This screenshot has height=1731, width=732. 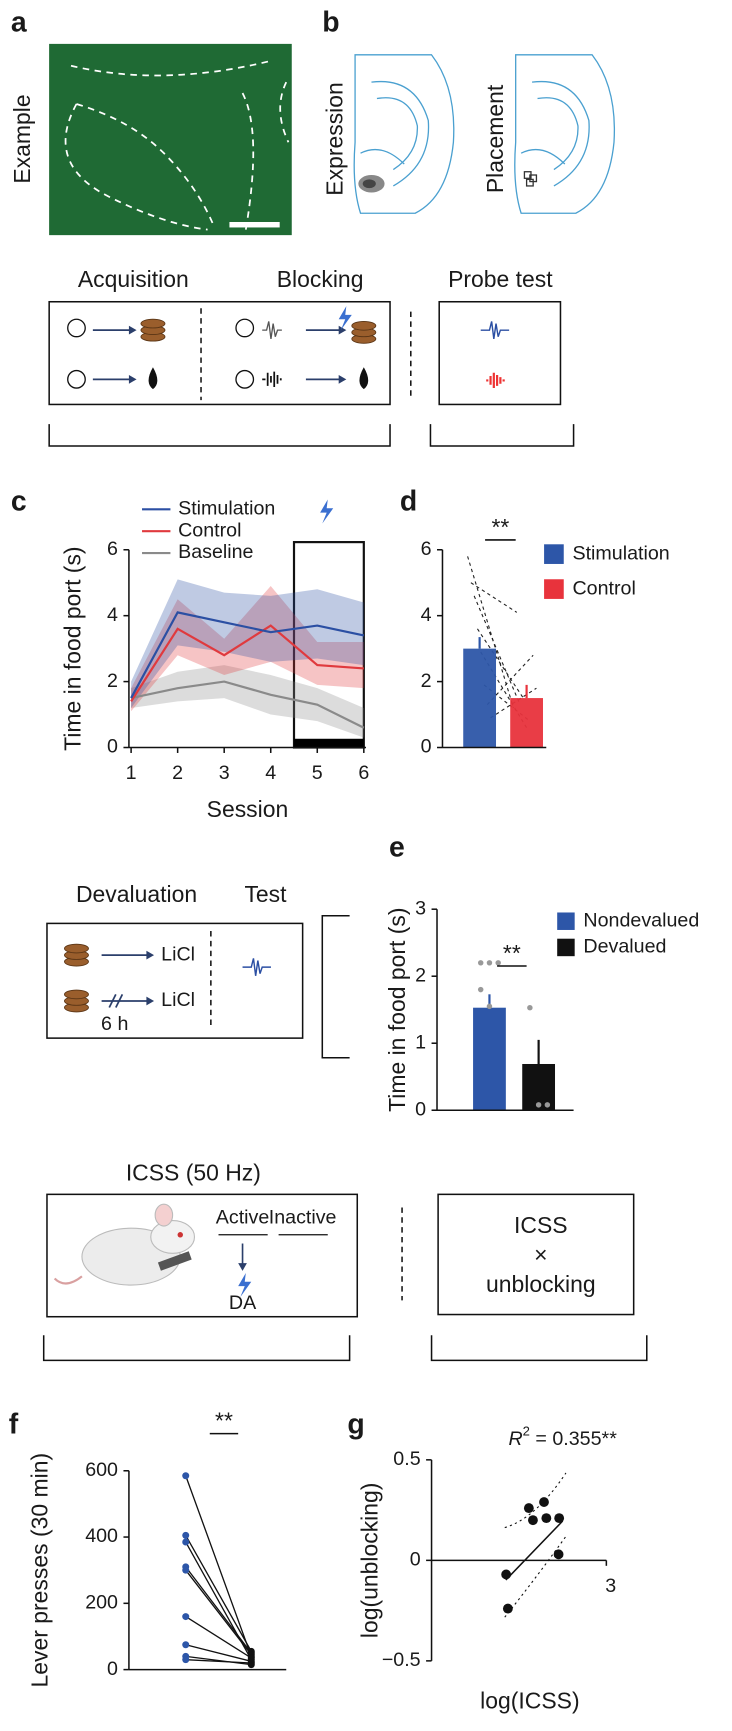 I want to click on y-tick-label: 3, so click(x=420, y=908).